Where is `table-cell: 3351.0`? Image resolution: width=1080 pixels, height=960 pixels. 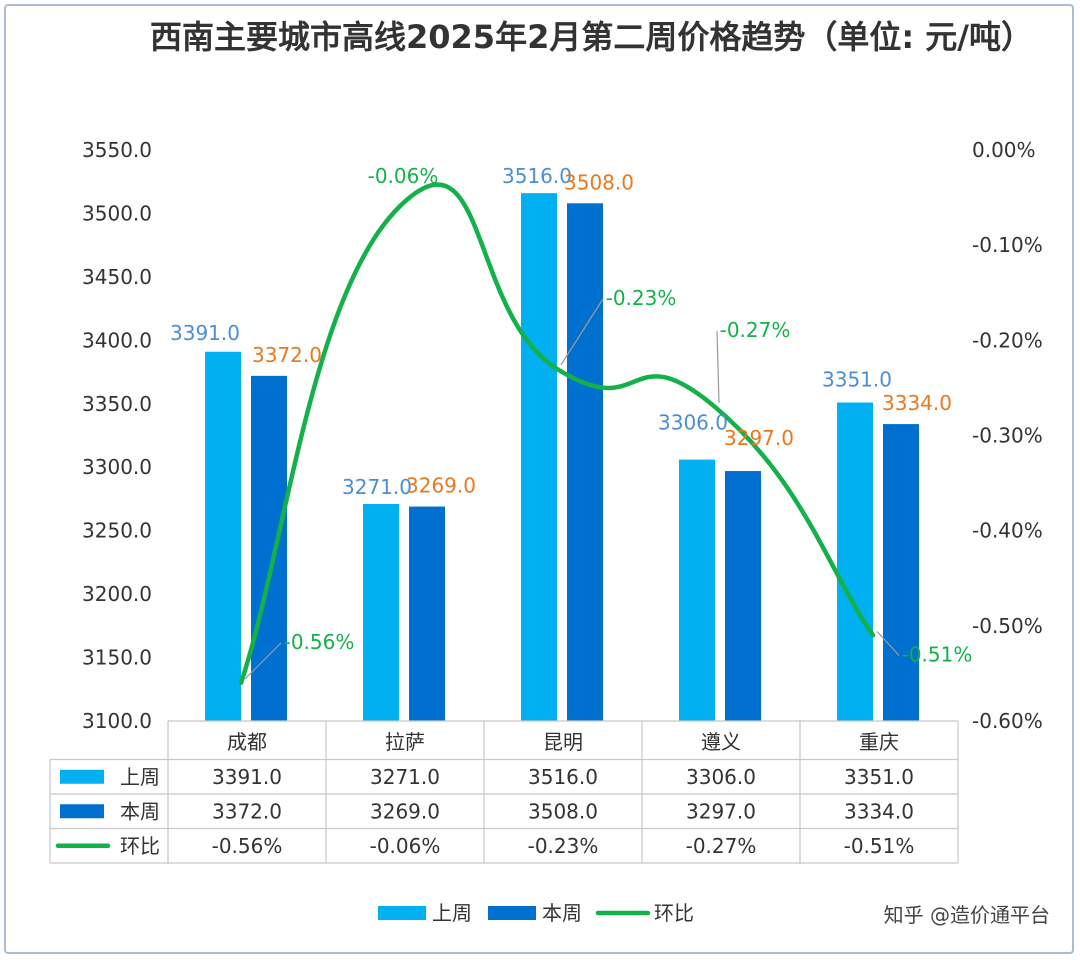
table-cell: 3351.0 is located at coordinates (879, 777).